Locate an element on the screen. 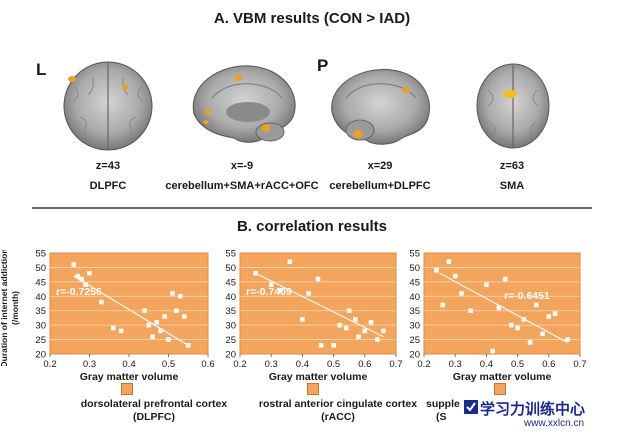 The width and height of the screenshot is (624, 438). r-value-label: r=-0.7409 is located at coordinates (269, 292).